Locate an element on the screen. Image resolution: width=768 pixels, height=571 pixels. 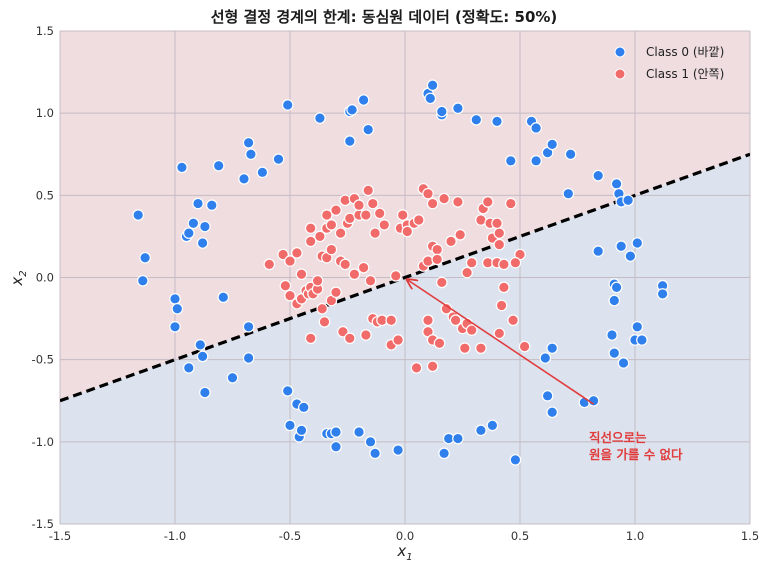
annotation-text-line1: 직선으로는 is located at coordinates (618, 437).